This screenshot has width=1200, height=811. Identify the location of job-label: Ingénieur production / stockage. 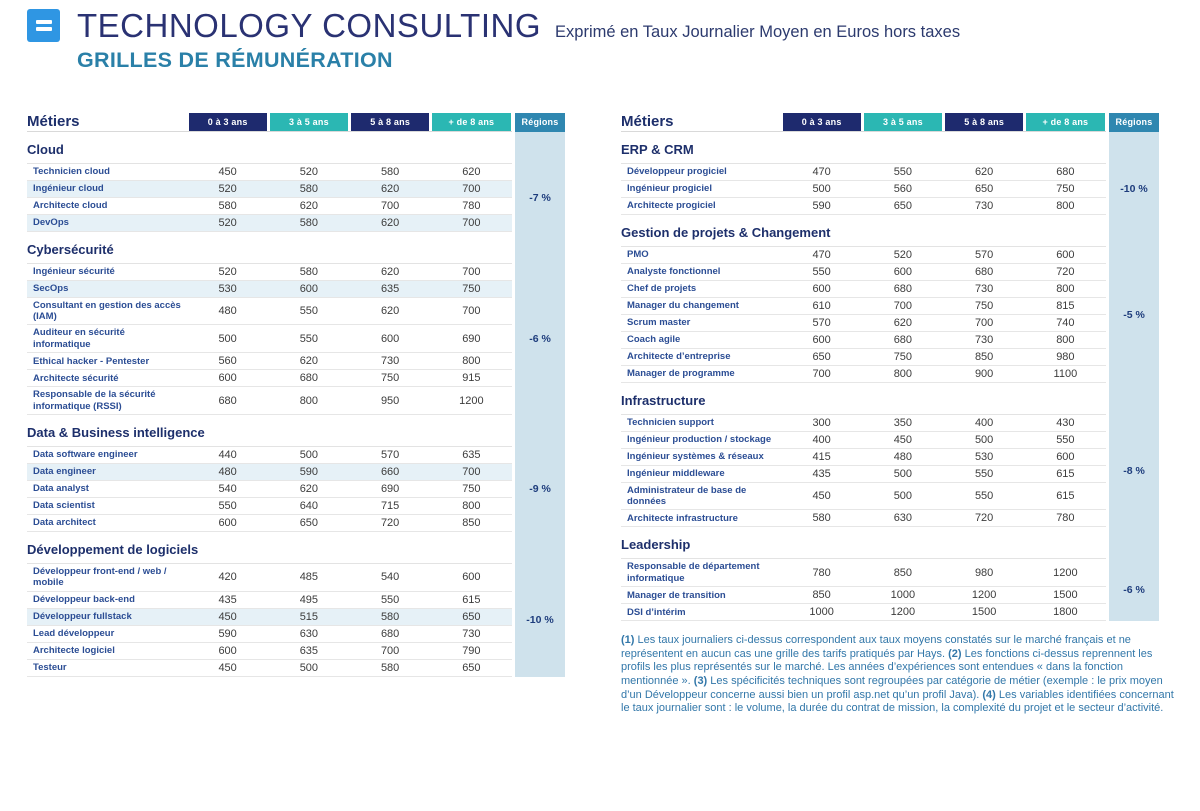
(699, 439).